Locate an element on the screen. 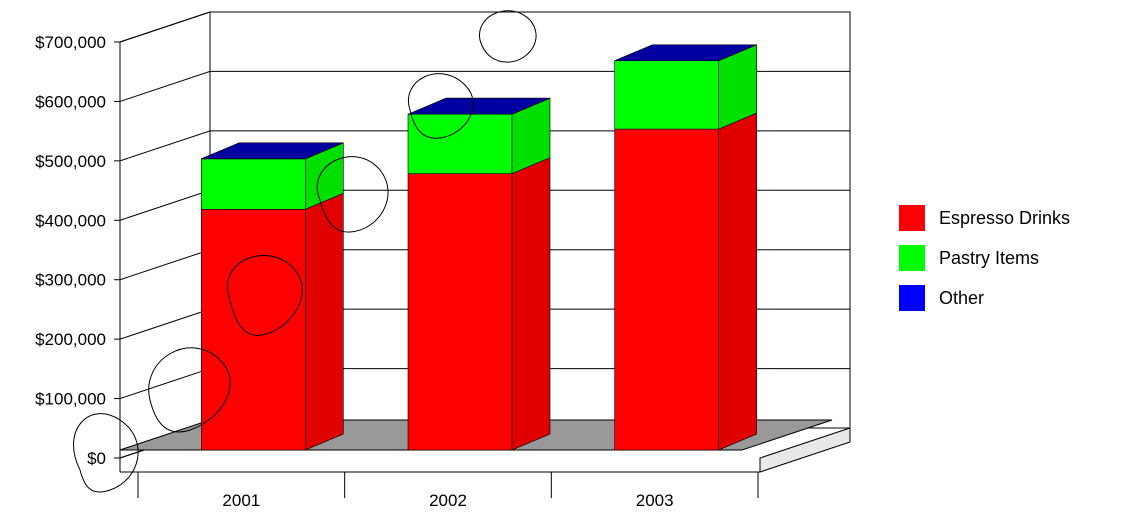 This screenshot has height=514, width=1123. y-tick-label: $300,000 is located at coordinates (70, 280).